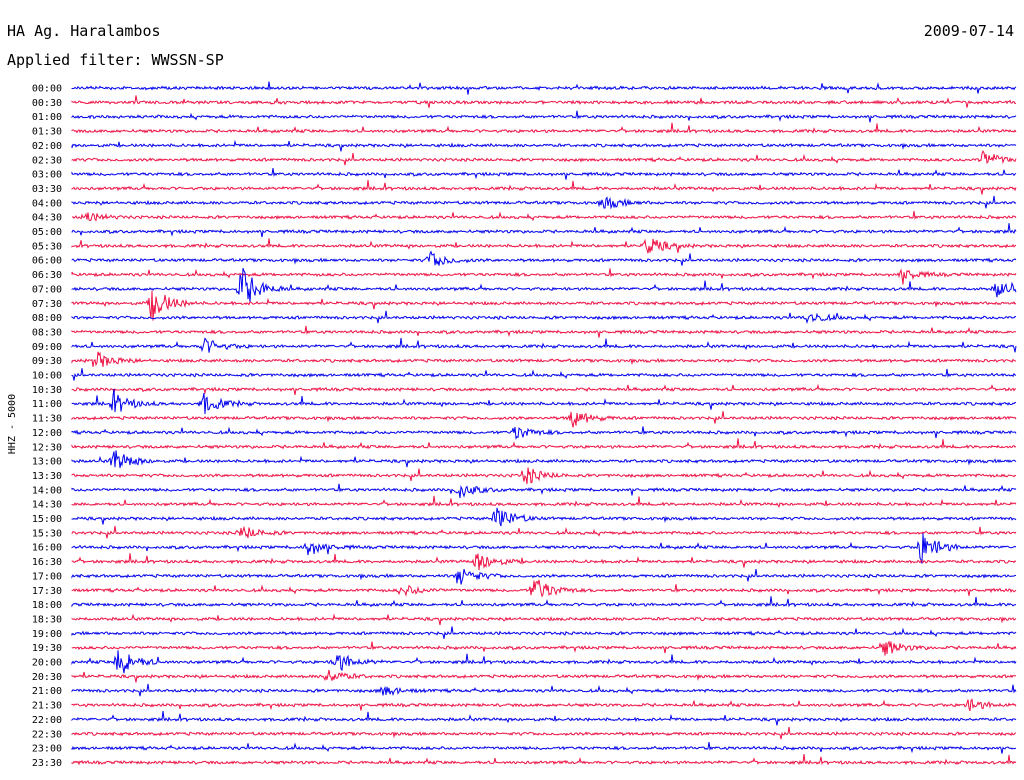 This screenshot has width=1024, height=780. I want to click on tick-label-0030: 00:30, so click(47, 103).